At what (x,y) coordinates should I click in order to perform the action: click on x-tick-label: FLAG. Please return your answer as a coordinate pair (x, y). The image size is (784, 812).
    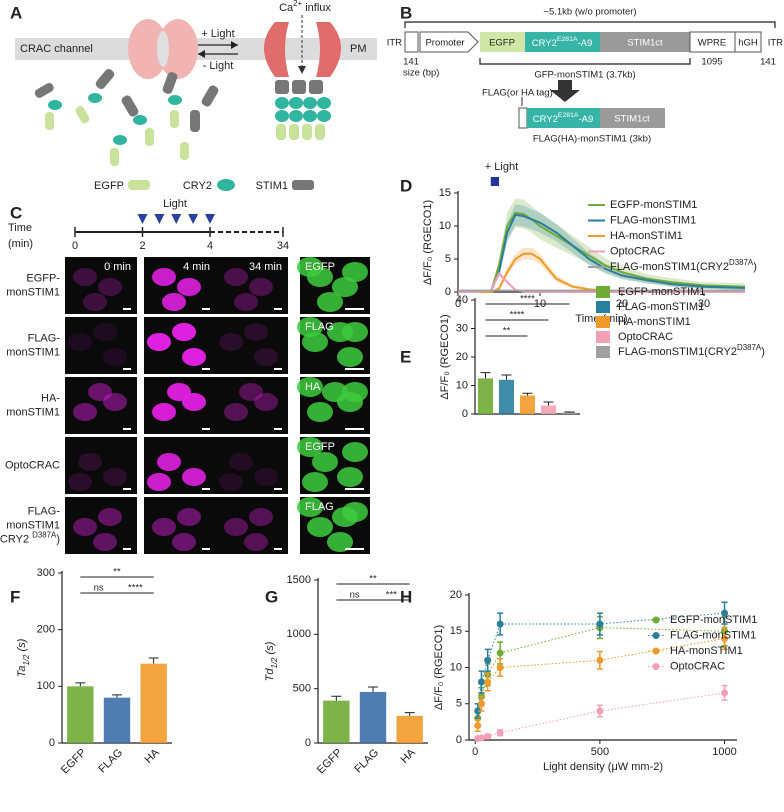
    Looking at the image, I should click on (366, 761).